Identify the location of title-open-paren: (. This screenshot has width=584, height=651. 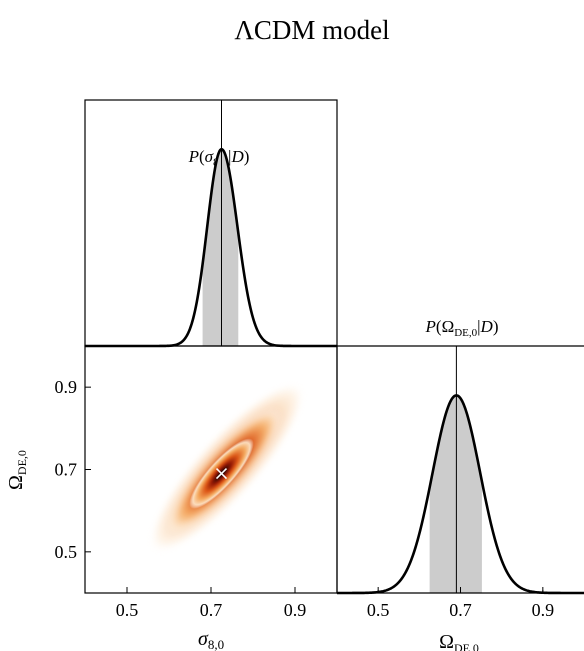
(202, 156).